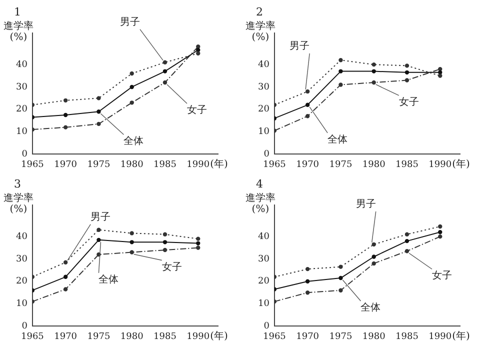 This screenshot has height=347, width=480. What do you see at coordinates (259, 183) in the screenshot?
I see `chart-title: 4` at bounding box center [259, 183].